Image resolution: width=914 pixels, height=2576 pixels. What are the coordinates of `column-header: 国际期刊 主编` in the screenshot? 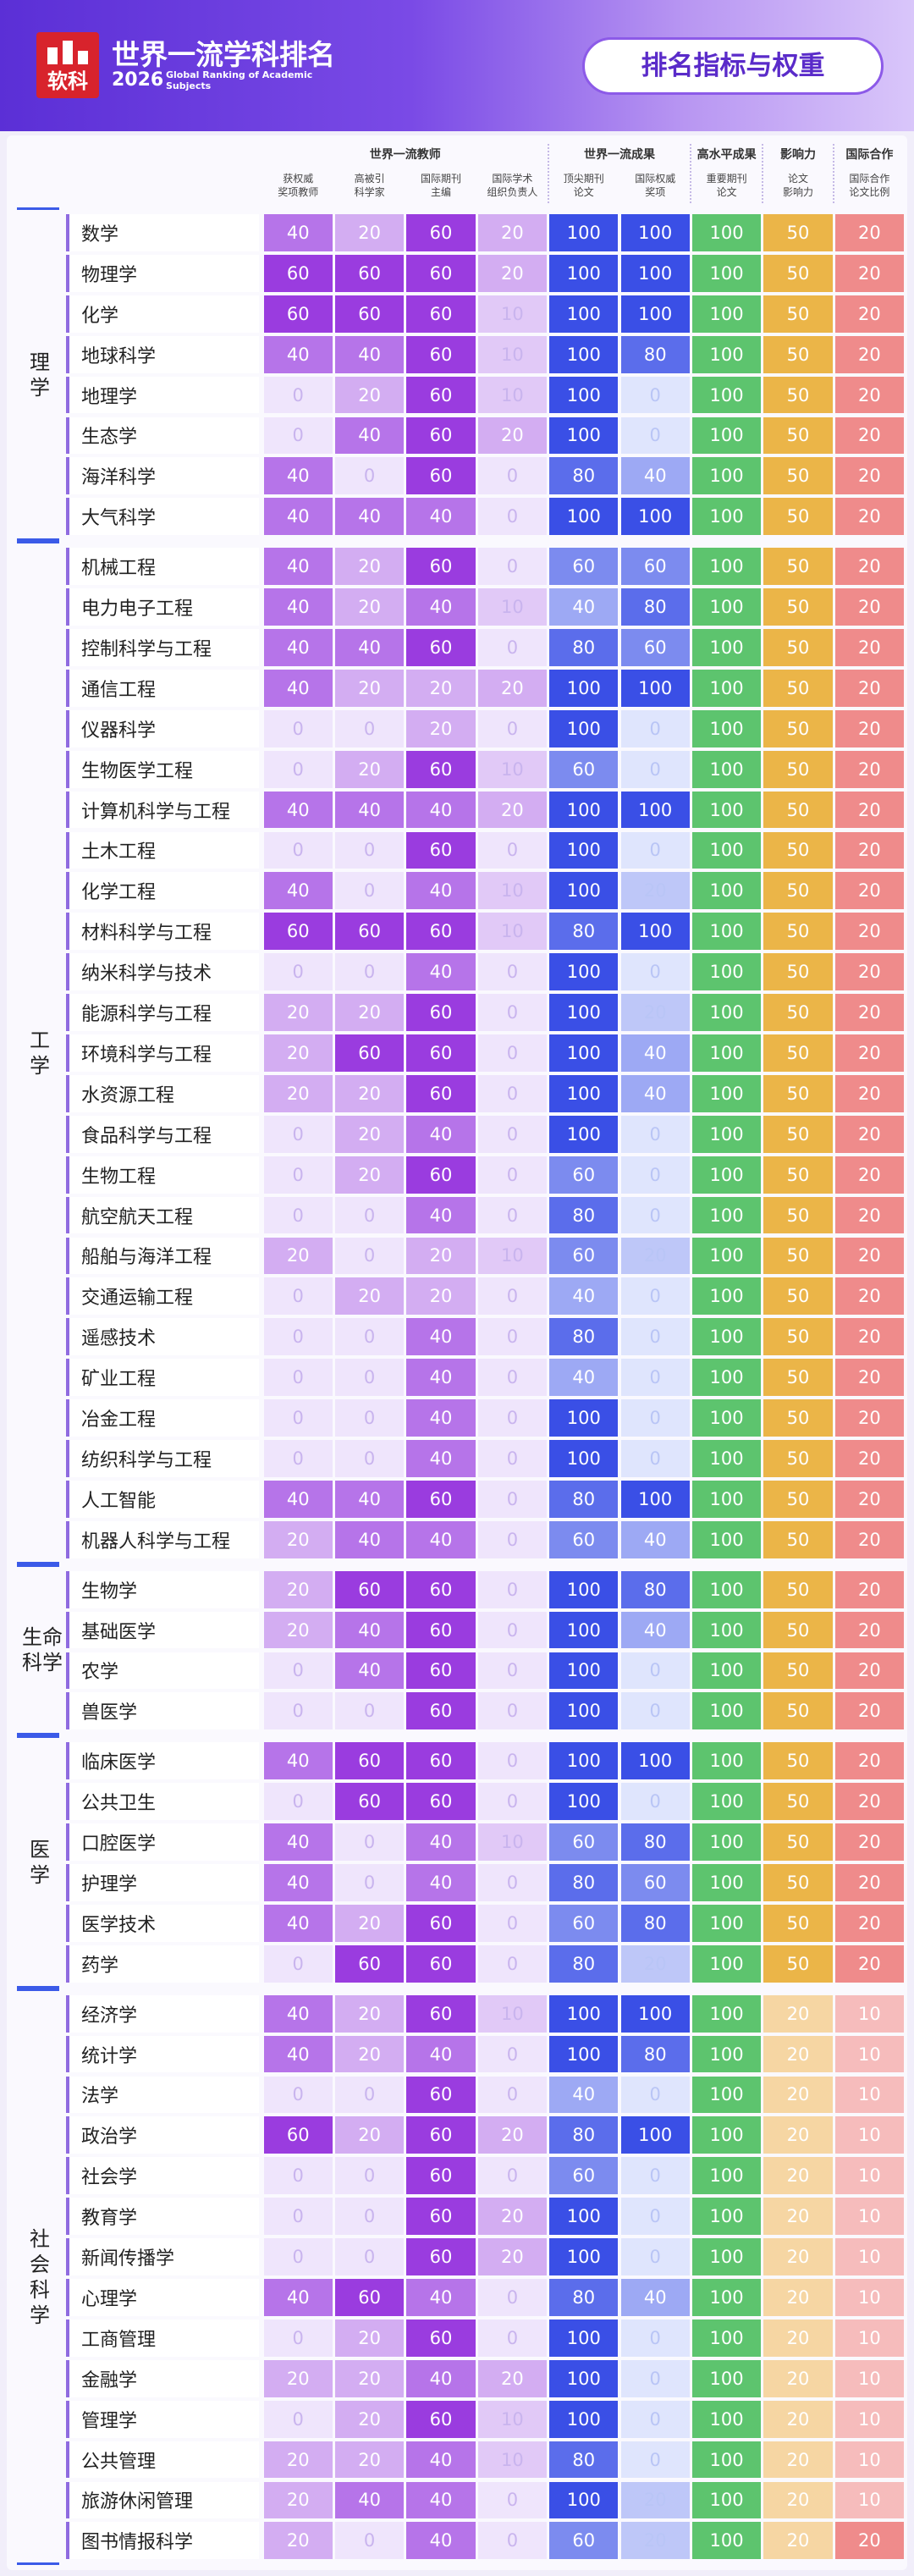 It's located at (440, 185).